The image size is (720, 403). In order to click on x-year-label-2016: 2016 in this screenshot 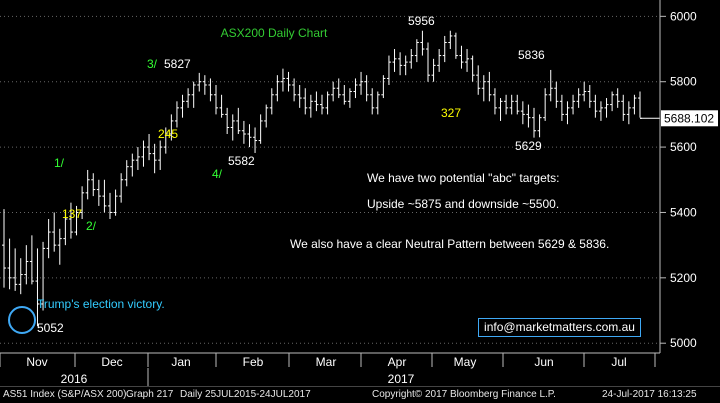, I will do `click(74, 379)`.